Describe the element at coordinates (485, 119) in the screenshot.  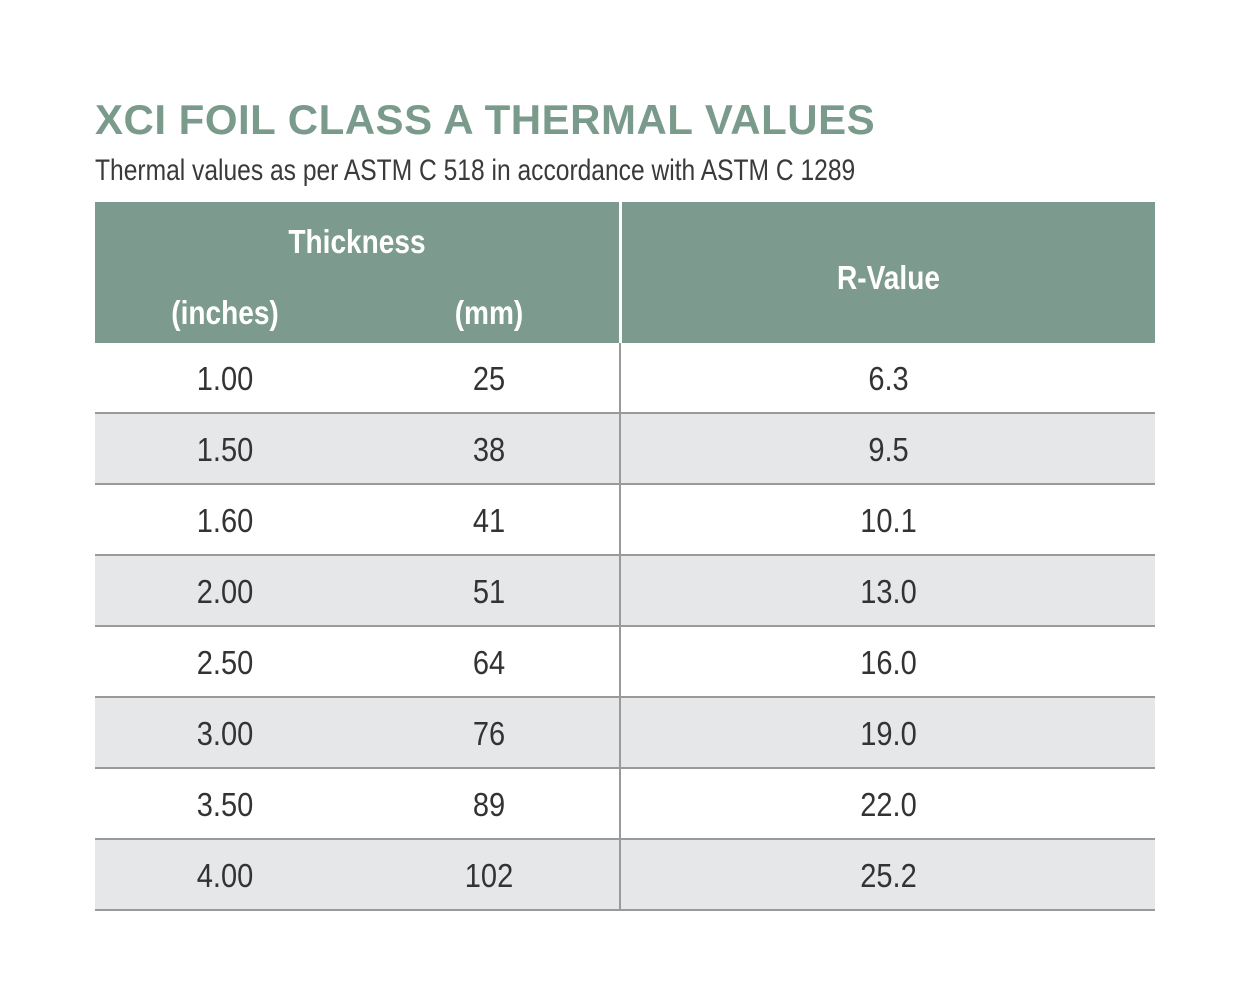
I see `page-title: XCI FOIL CLASS A THERMAL VALUES` at that location.